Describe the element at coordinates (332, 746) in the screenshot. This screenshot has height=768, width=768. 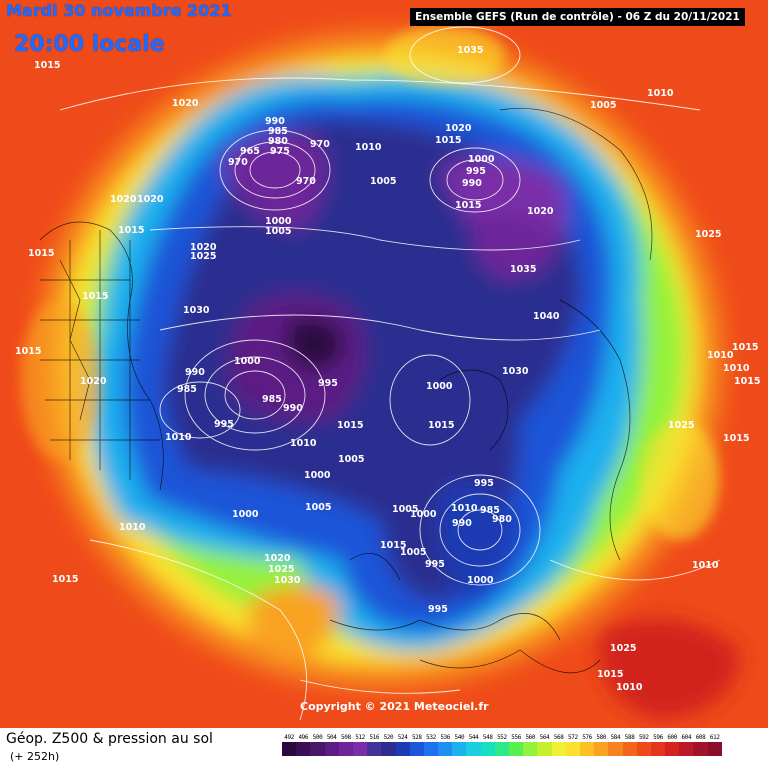
I see `scale-cell: 504` at that location.